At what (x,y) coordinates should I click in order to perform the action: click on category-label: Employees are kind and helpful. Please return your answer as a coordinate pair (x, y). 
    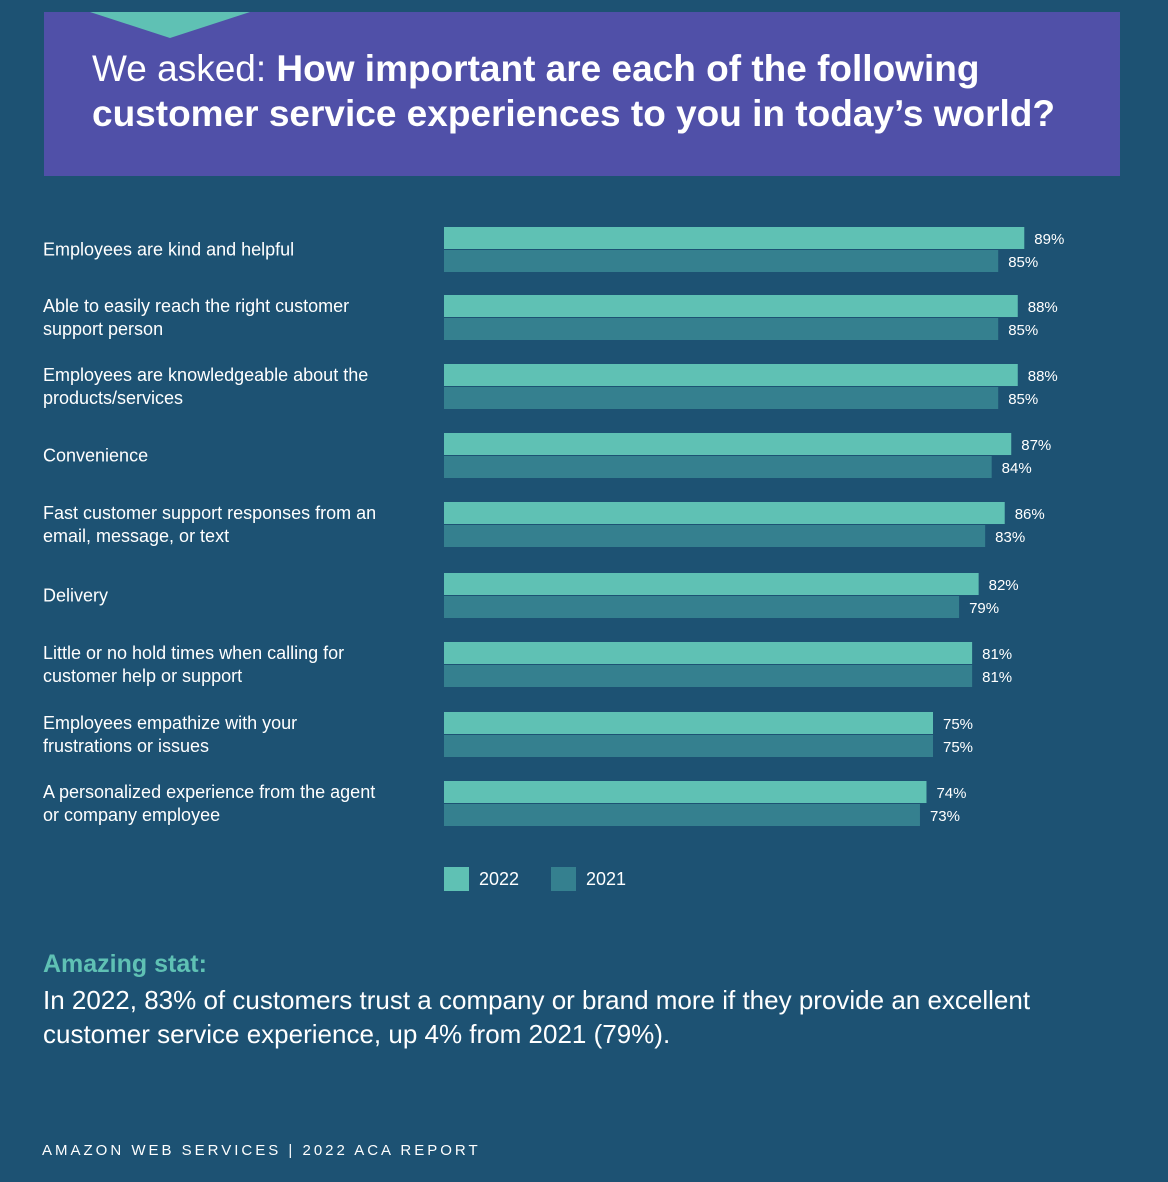
    Looking at the image, I should click on (168, 250).